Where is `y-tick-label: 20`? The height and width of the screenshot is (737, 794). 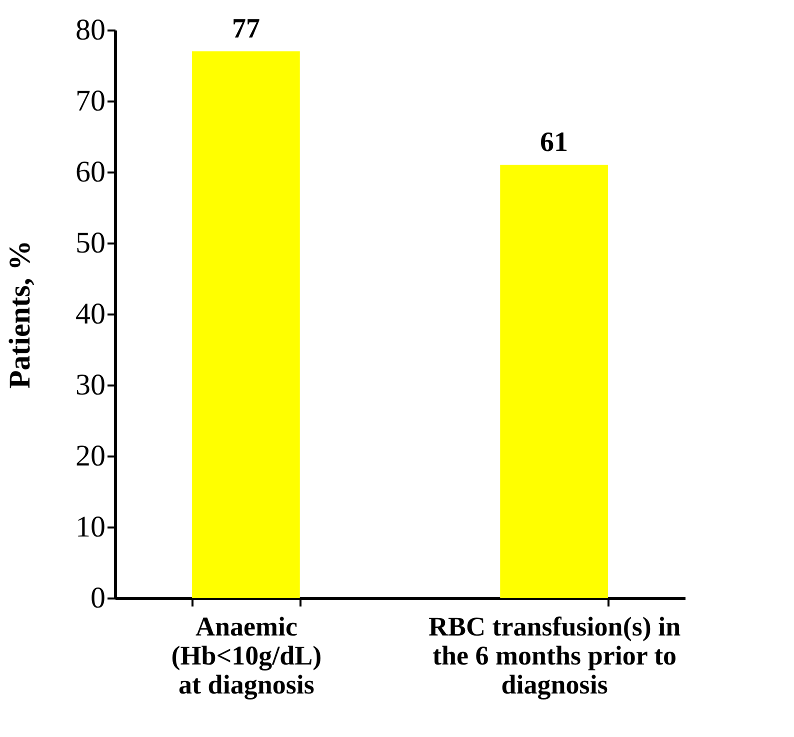
y-tick-label: 20 is located at coordinates (91, 456).